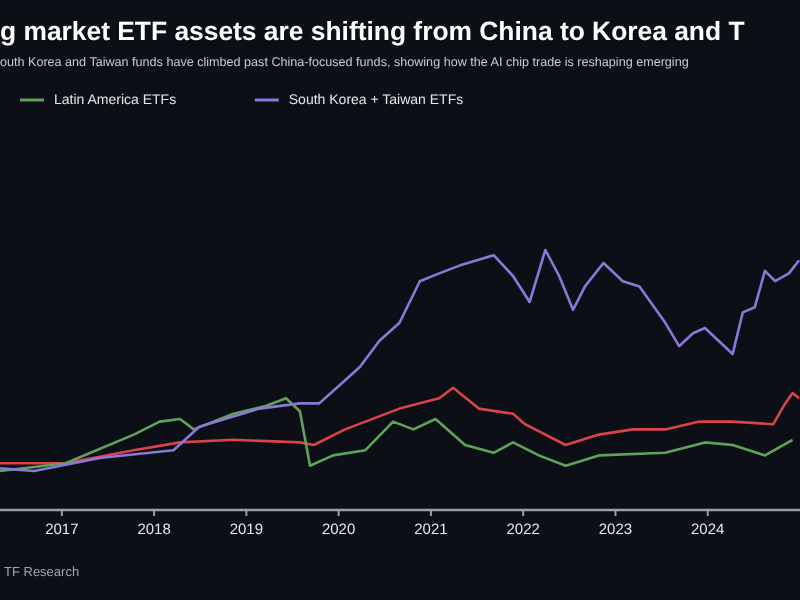  I want to click on chart-title: g market ETF assets are shifting from China to Korea and T, so click(372, 31).